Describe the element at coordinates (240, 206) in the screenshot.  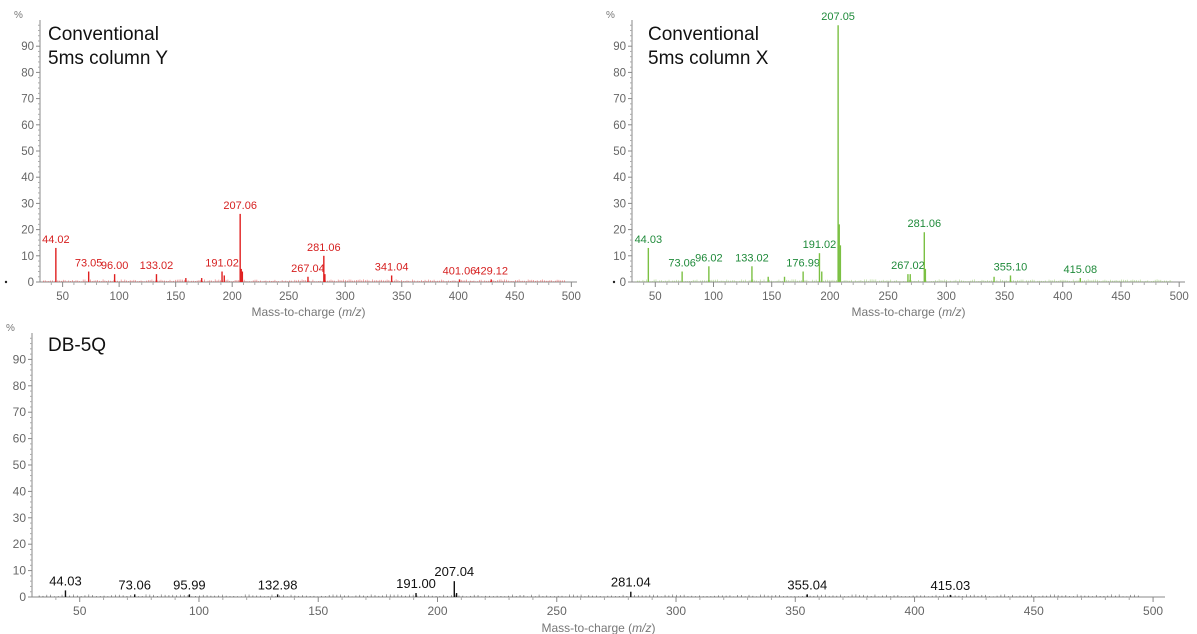
I see `peak-label: 207.06` at that location.